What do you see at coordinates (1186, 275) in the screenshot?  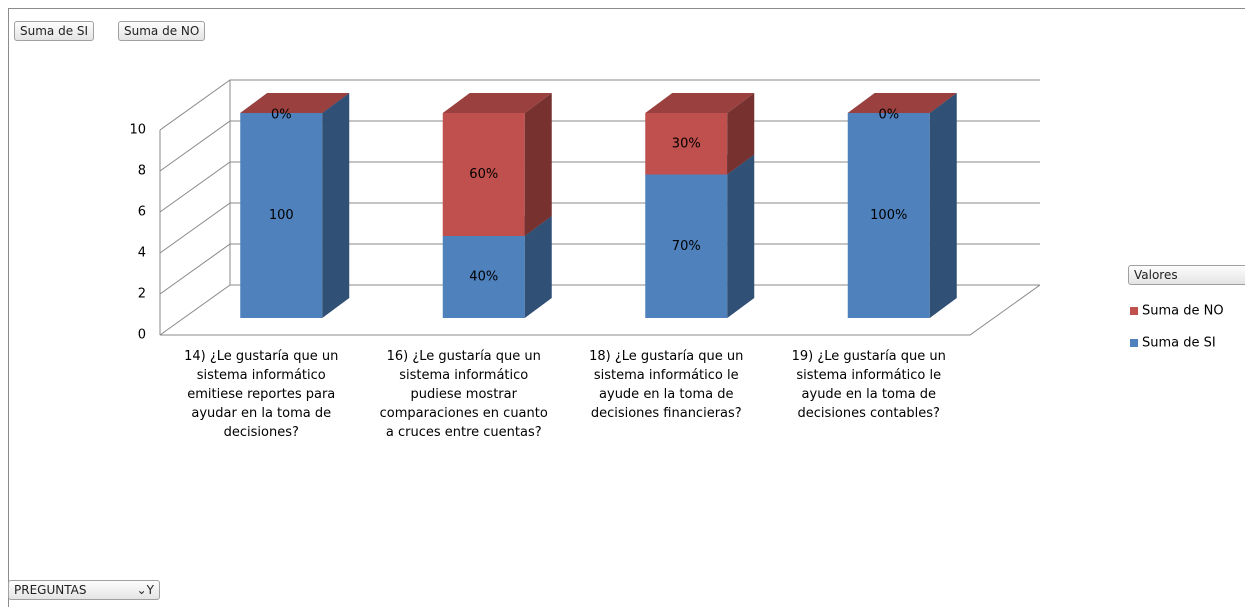 I see `legend-title: Valores` at bounding box center [1186, 275].